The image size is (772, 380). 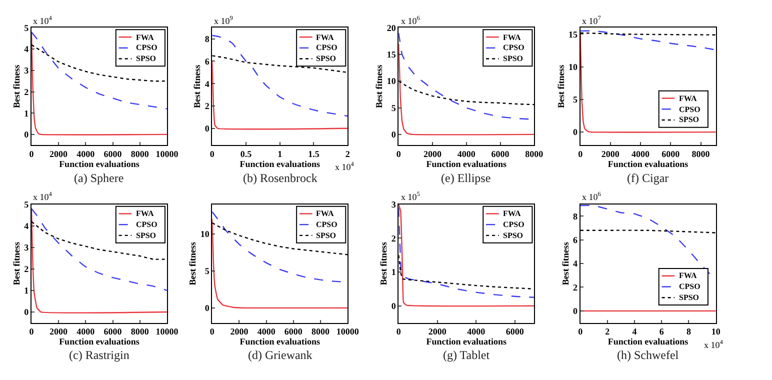 I want to click on text: (e) Ellipse, so click(x=466, y=178).